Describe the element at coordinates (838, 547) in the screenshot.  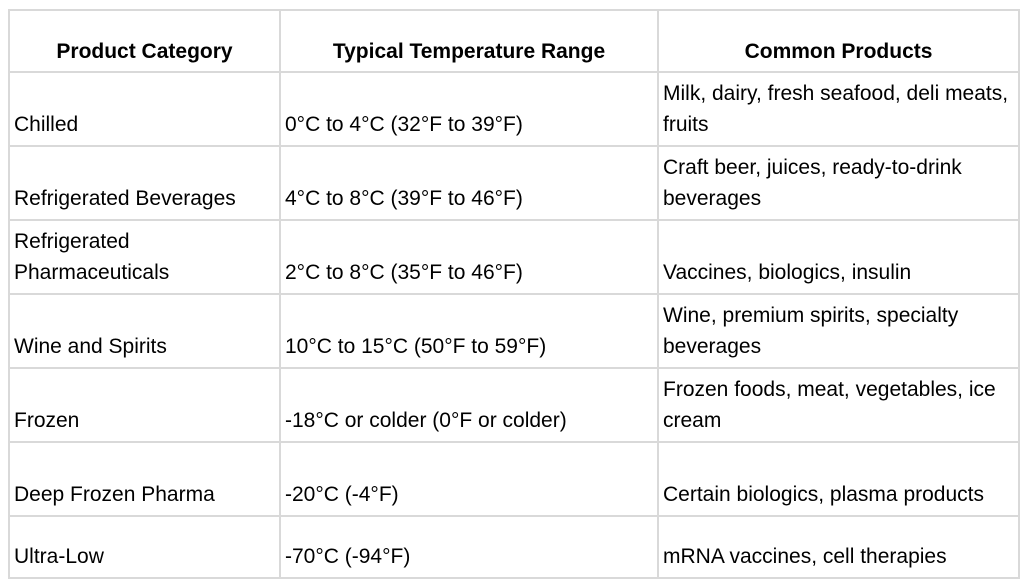
I see `cell-common-products: mRNA vaccines, cell therapies` at that location.